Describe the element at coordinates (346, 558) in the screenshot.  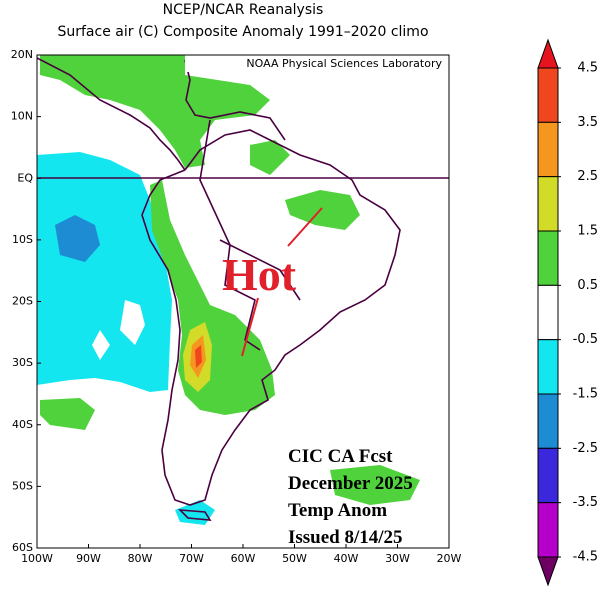
I see `x-tick-label: 40W` at that location.